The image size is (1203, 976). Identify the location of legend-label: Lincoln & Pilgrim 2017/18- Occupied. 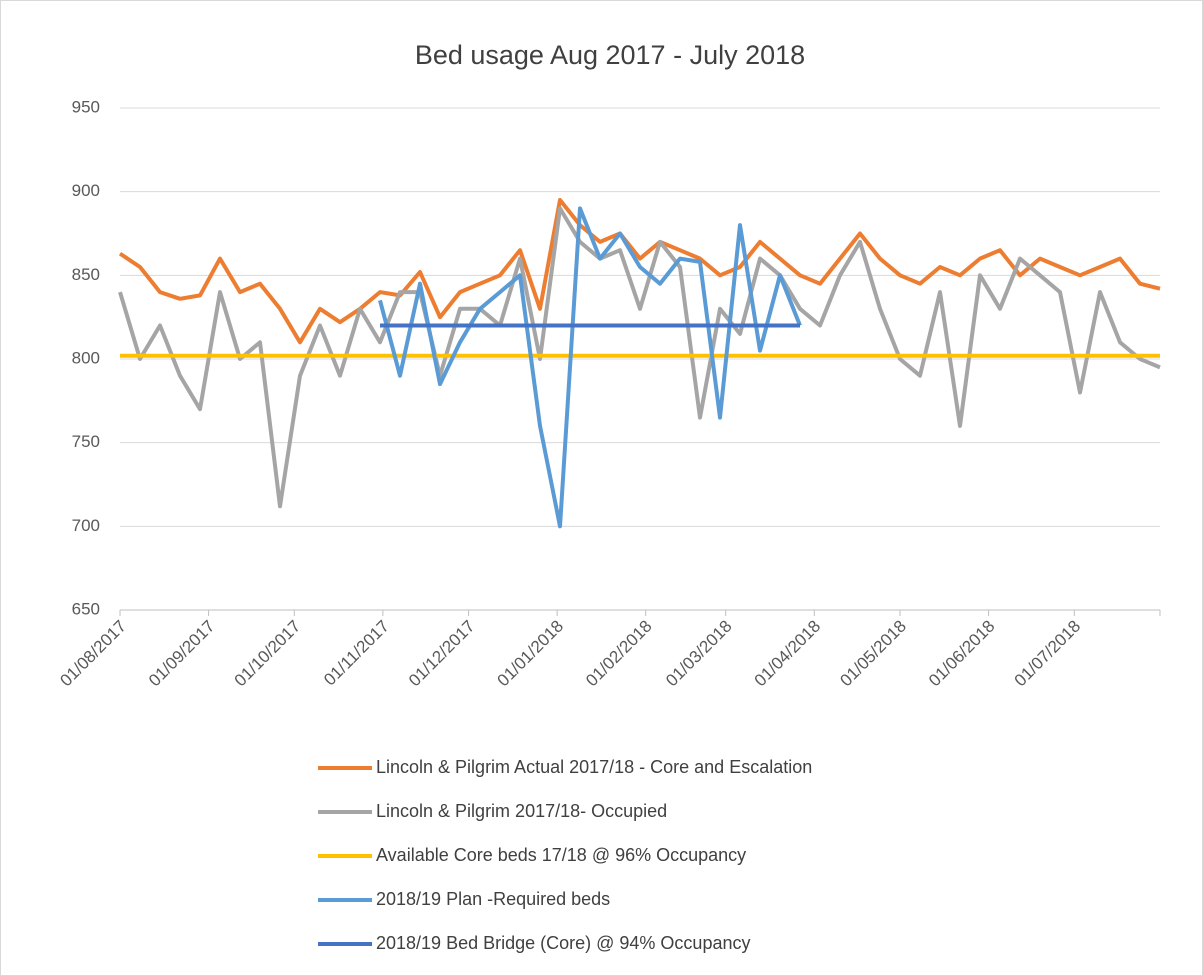
(521, 811).